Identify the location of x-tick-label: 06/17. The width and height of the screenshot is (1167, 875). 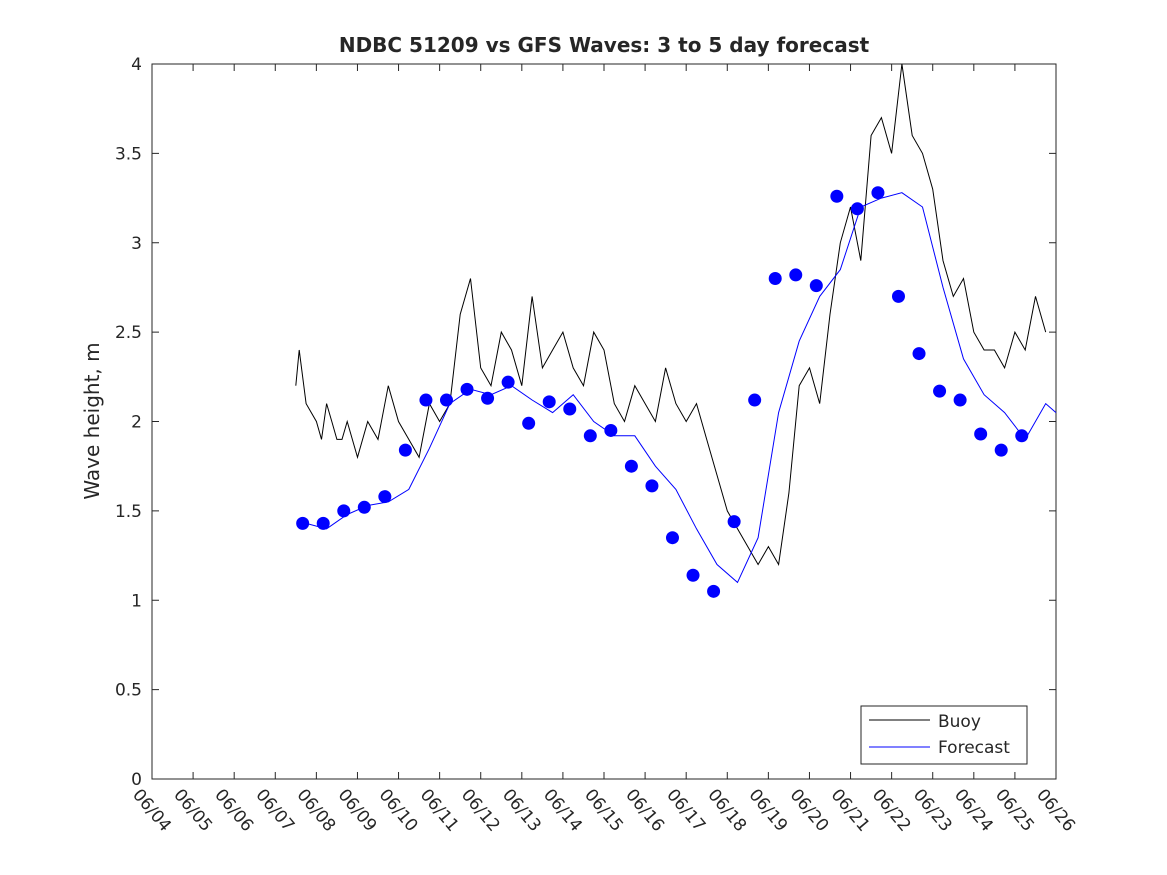
(685, 810).